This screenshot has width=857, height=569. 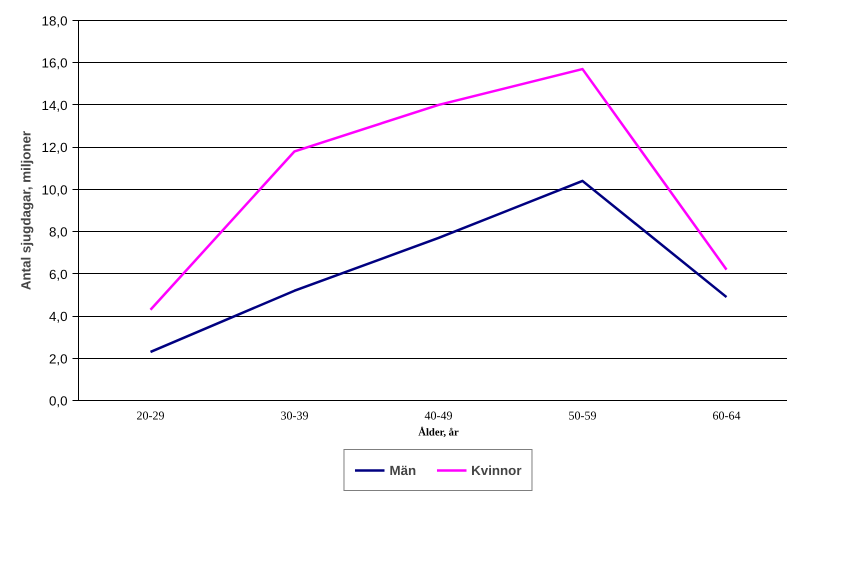 I want to click on x-tick-label: 40-49, so click(x=438, y=415).